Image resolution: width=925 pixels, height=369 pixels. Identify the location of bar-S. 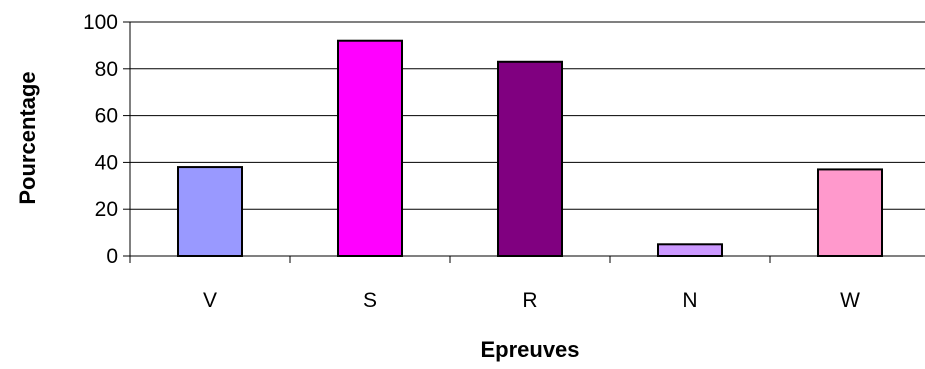
(370, 148).